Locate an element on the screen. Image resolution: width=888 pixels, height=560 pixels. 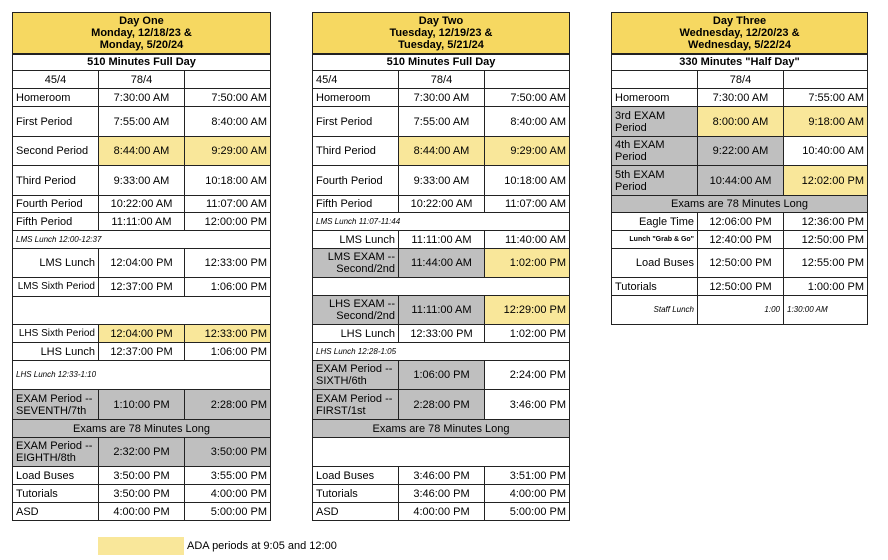
table-row: Third Period 9:33:00 AM 10:18:00 AM is located at coordinates (141, 180).